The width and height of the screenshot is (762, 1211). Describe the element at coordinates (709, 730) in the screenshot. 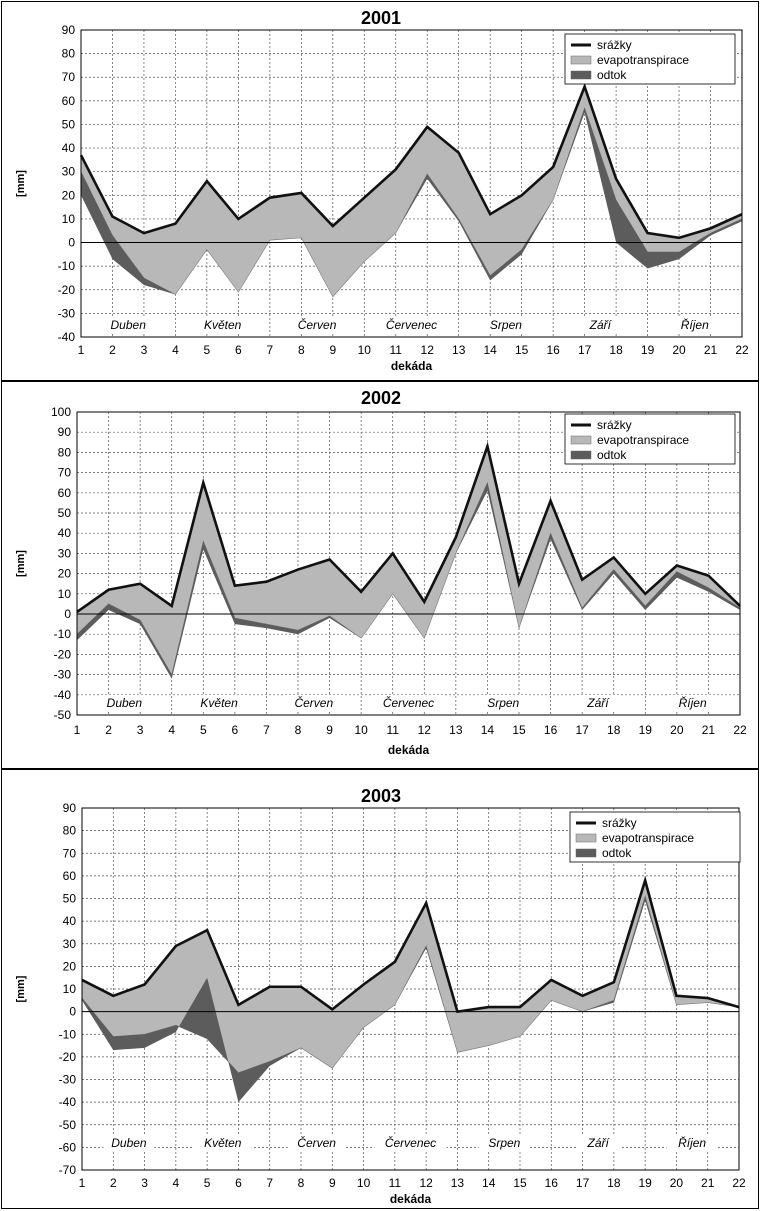

I see `x-tick-label: 21` at that location.